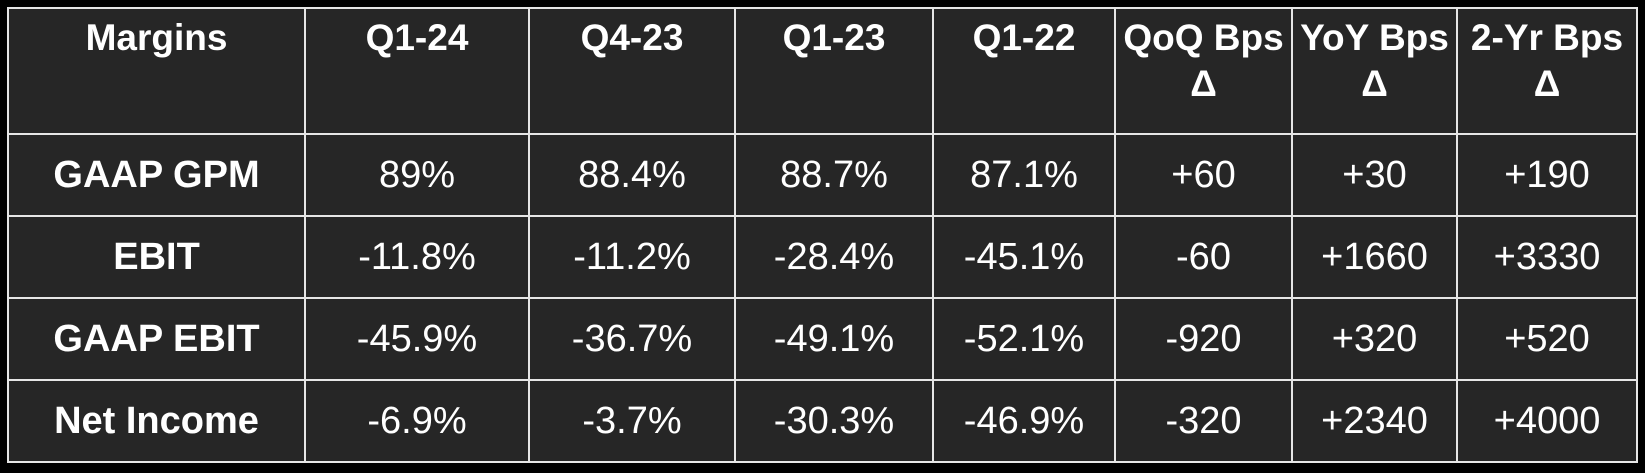  Describe the element at coordinates (417, 339) in the screenshot. I see `cell: -45.9%` at that location.